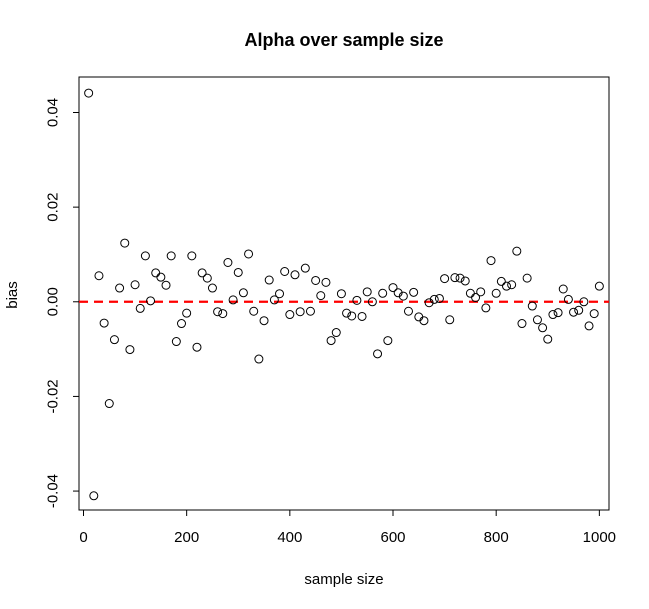  Describe the element at coordinates (496, 537) in the screenshot. I see `x-tick-label: 800` at that location.